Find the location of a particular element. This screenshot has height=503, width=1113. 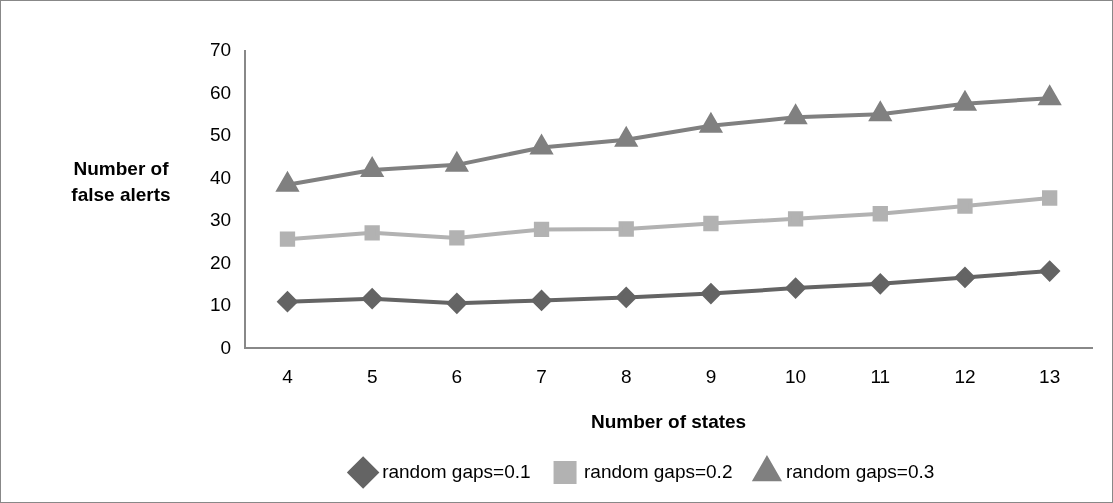

legend-label: random gaps=0.1 is located at coordinates (456, 471).